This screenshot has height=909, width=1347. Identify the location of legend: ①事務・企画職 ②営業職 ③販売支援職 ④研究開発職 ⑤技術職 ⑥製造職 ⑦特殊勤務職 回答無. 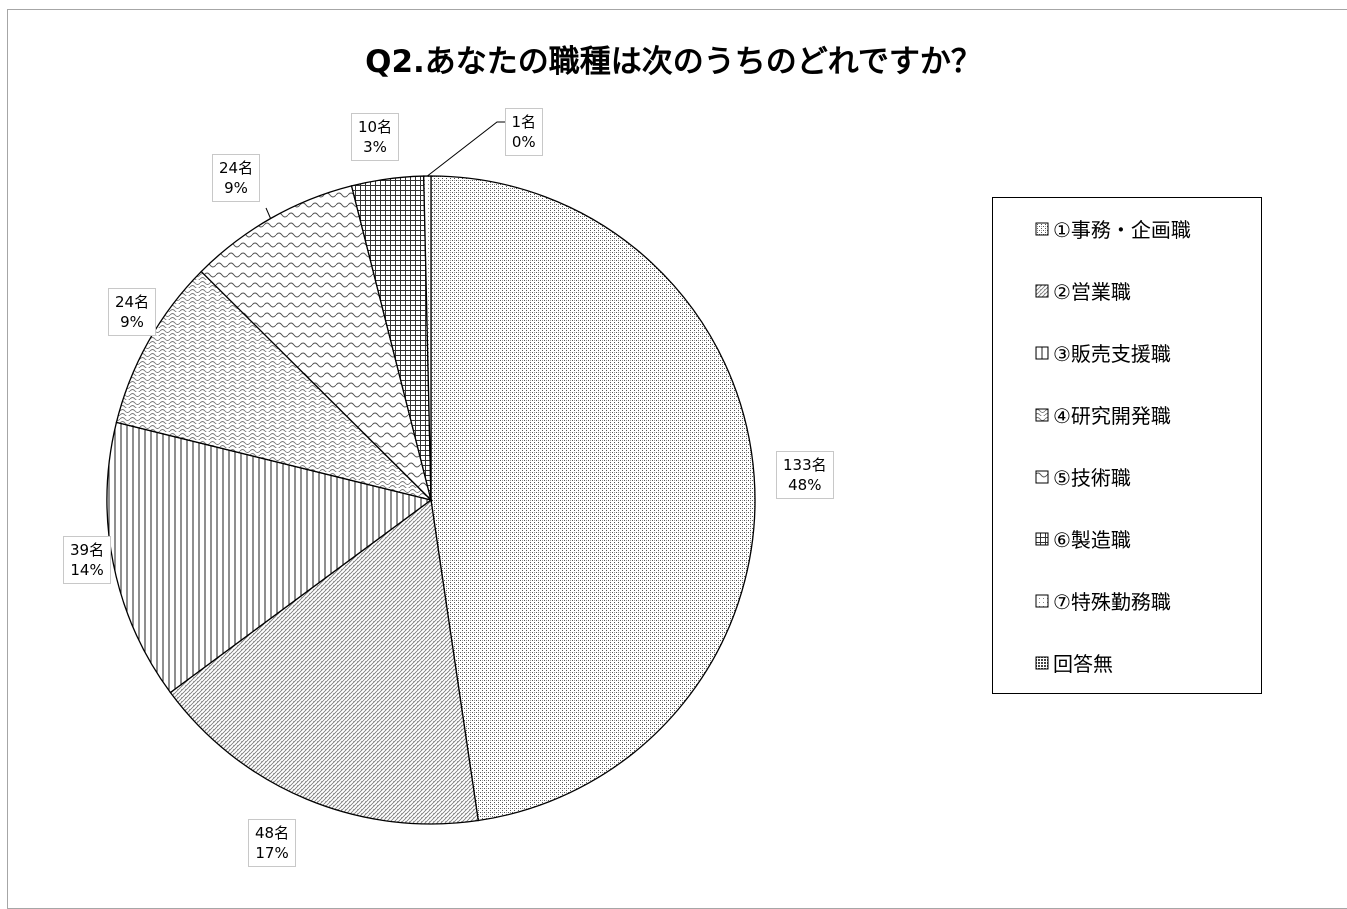
(1127, 445).